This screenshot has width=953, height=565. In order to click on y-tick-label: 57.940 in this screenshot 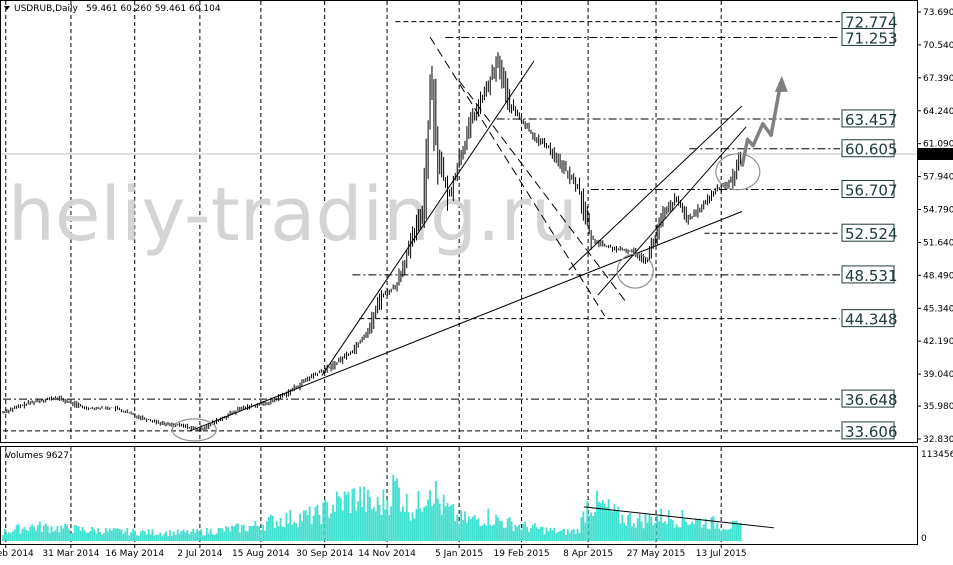, I will do `click(938, 178)`.